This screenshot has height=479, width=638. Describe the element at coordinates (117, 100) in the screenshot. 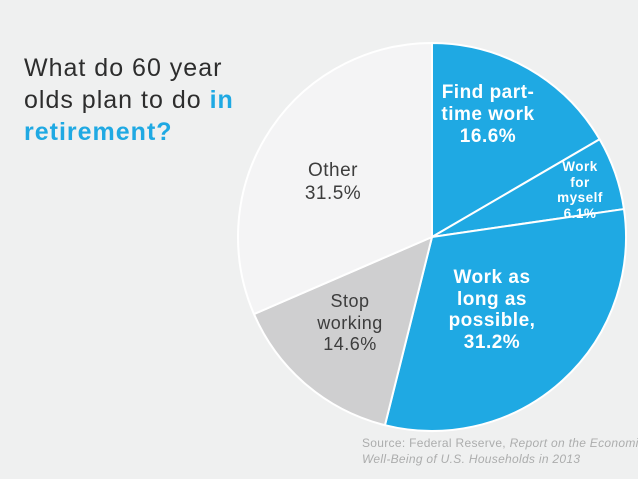

I see `title-line2-dark: olds plan to do` at that location.